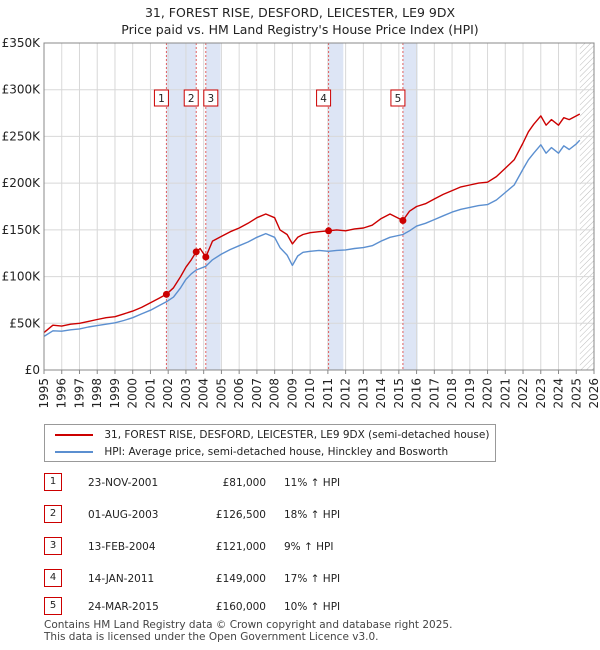  What do you see at coordinates (168, 393) in the screenshot?
I see `x-tick-label: 2002` at bounding box center [168, 393].